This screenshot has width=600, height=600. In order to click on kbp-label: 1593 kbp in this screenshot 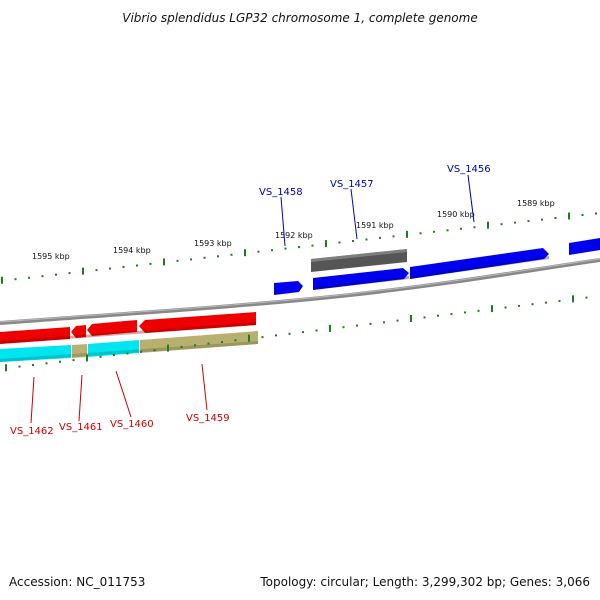, I will do `click(213, 243)`.